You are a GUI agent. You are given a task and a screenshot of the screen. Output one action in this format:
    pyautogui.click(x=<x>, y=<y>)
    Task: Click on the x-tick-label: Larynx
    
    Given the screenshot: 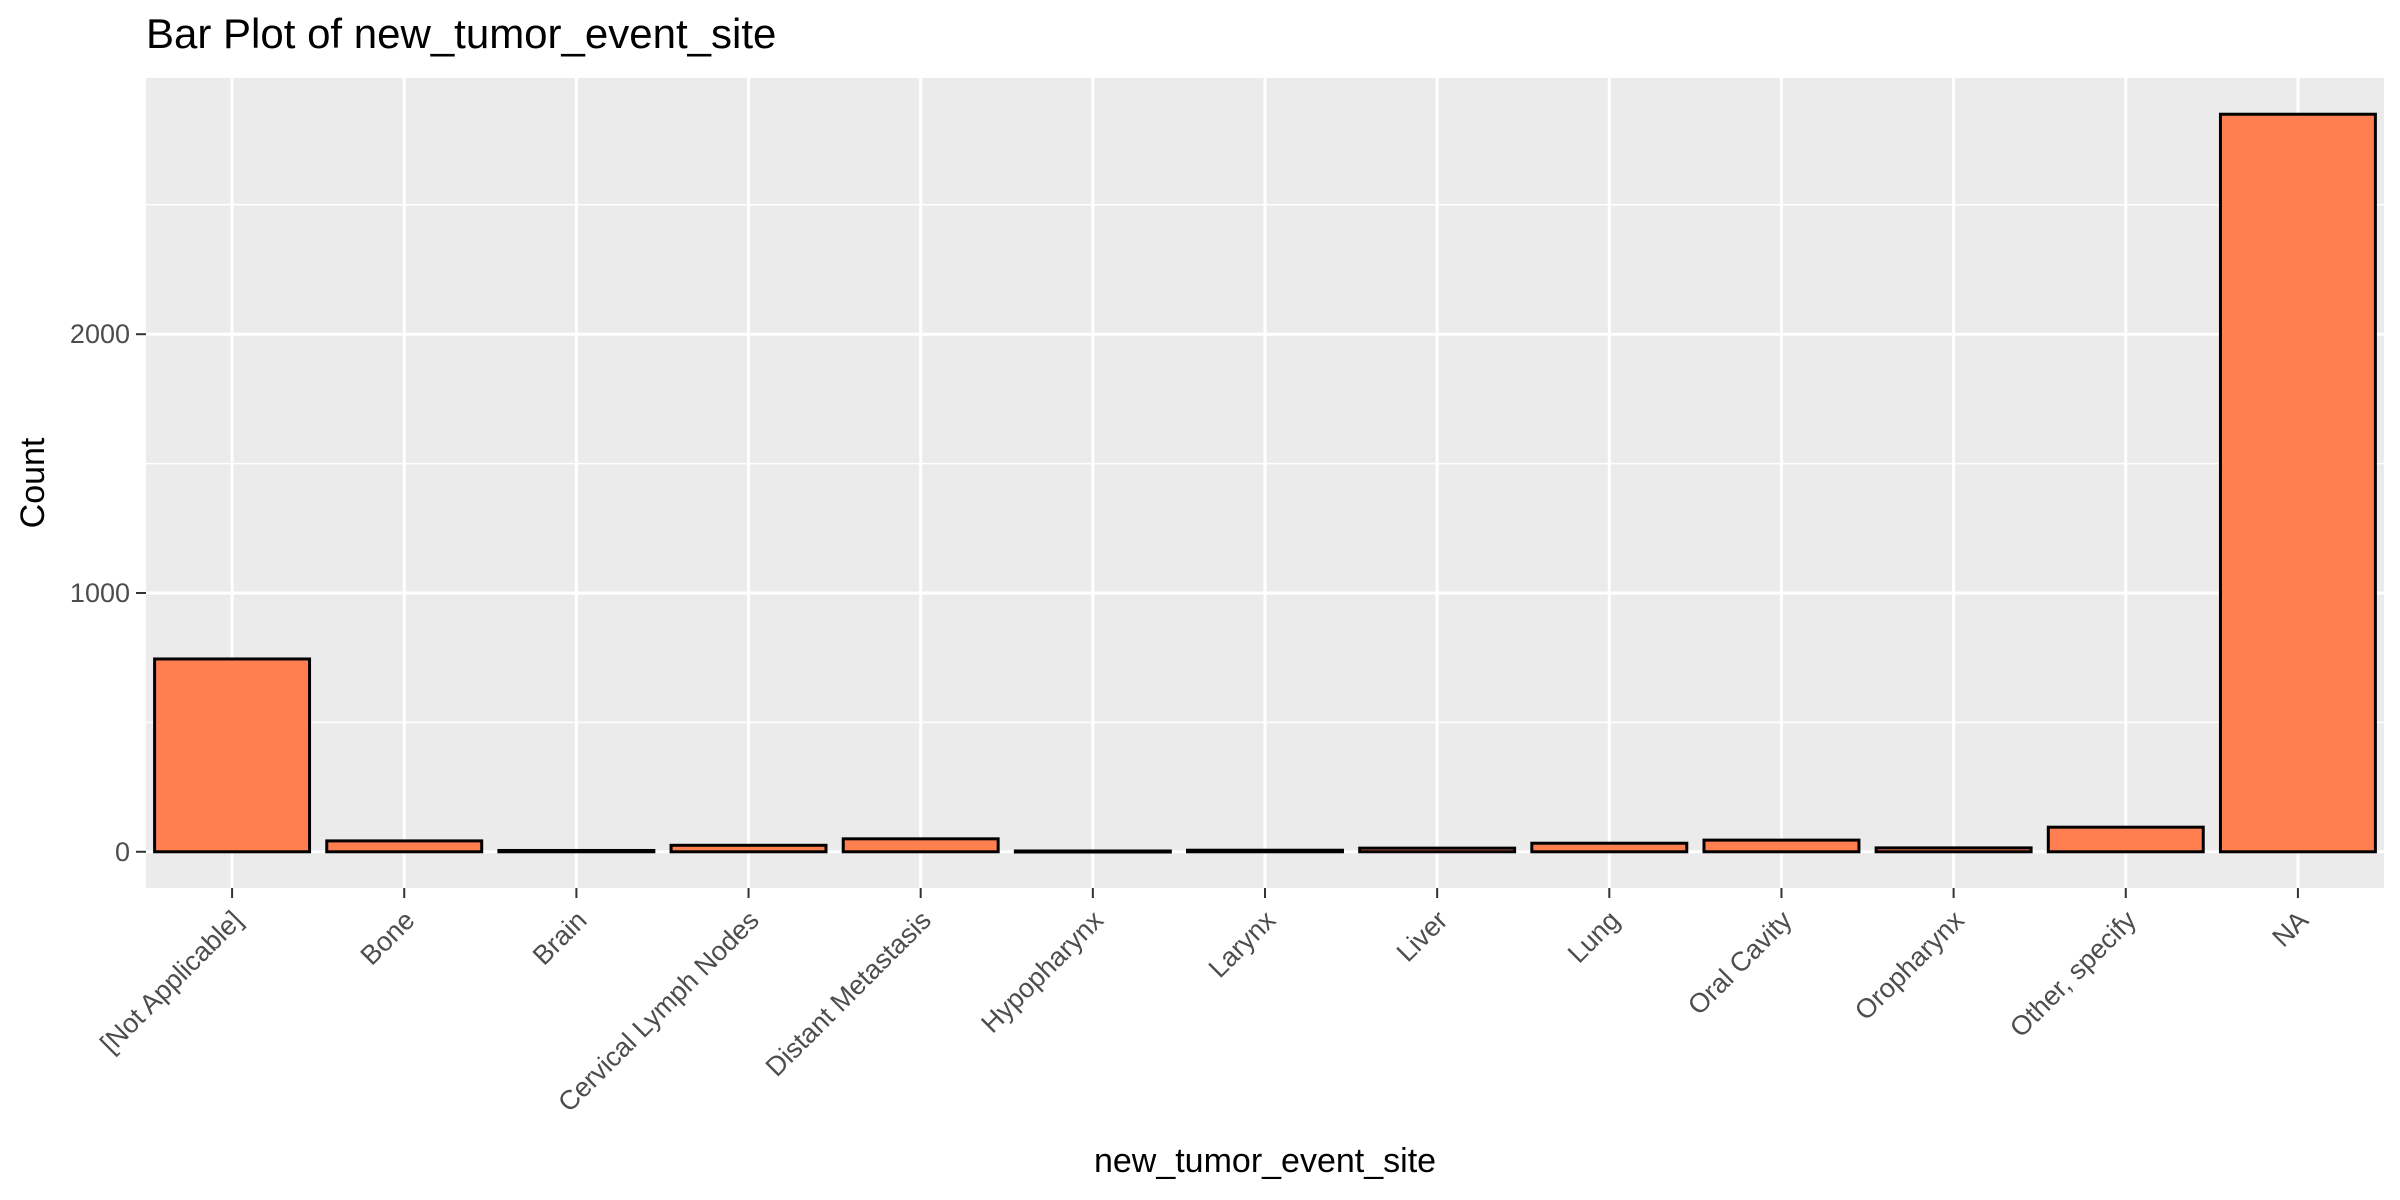 What is the action you would take?
    pyautogui.click(x=1242, y=944)
    